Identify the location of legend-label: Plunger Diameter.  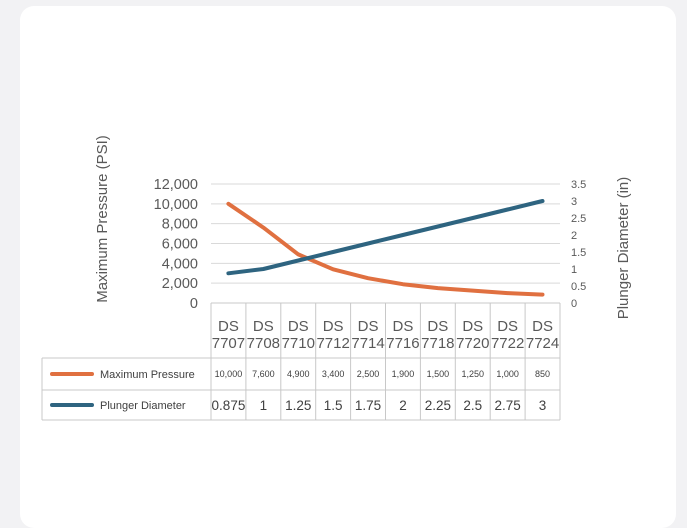
(143, 406).